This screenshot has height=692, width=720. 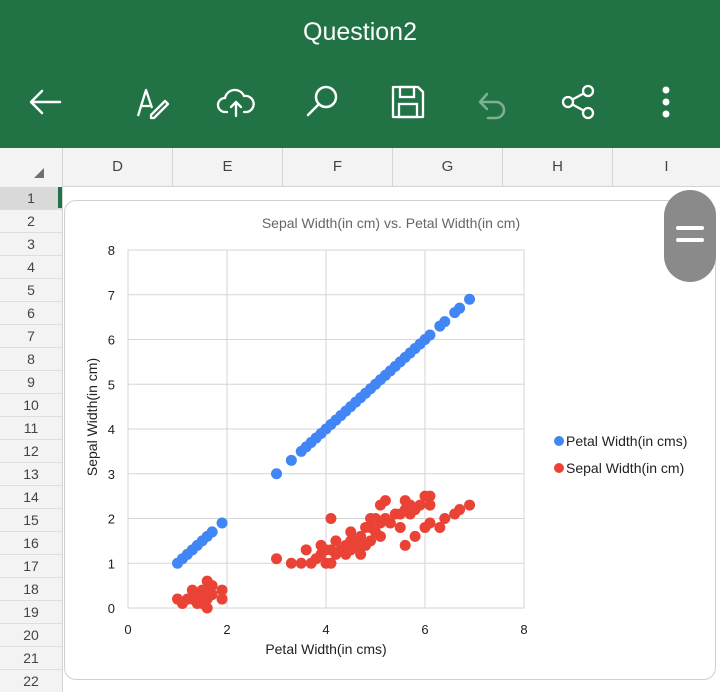 What do you see at coordinates (31, 221) in the screenshot?
I see `row-header: 2` at bounding box center [31, 221].